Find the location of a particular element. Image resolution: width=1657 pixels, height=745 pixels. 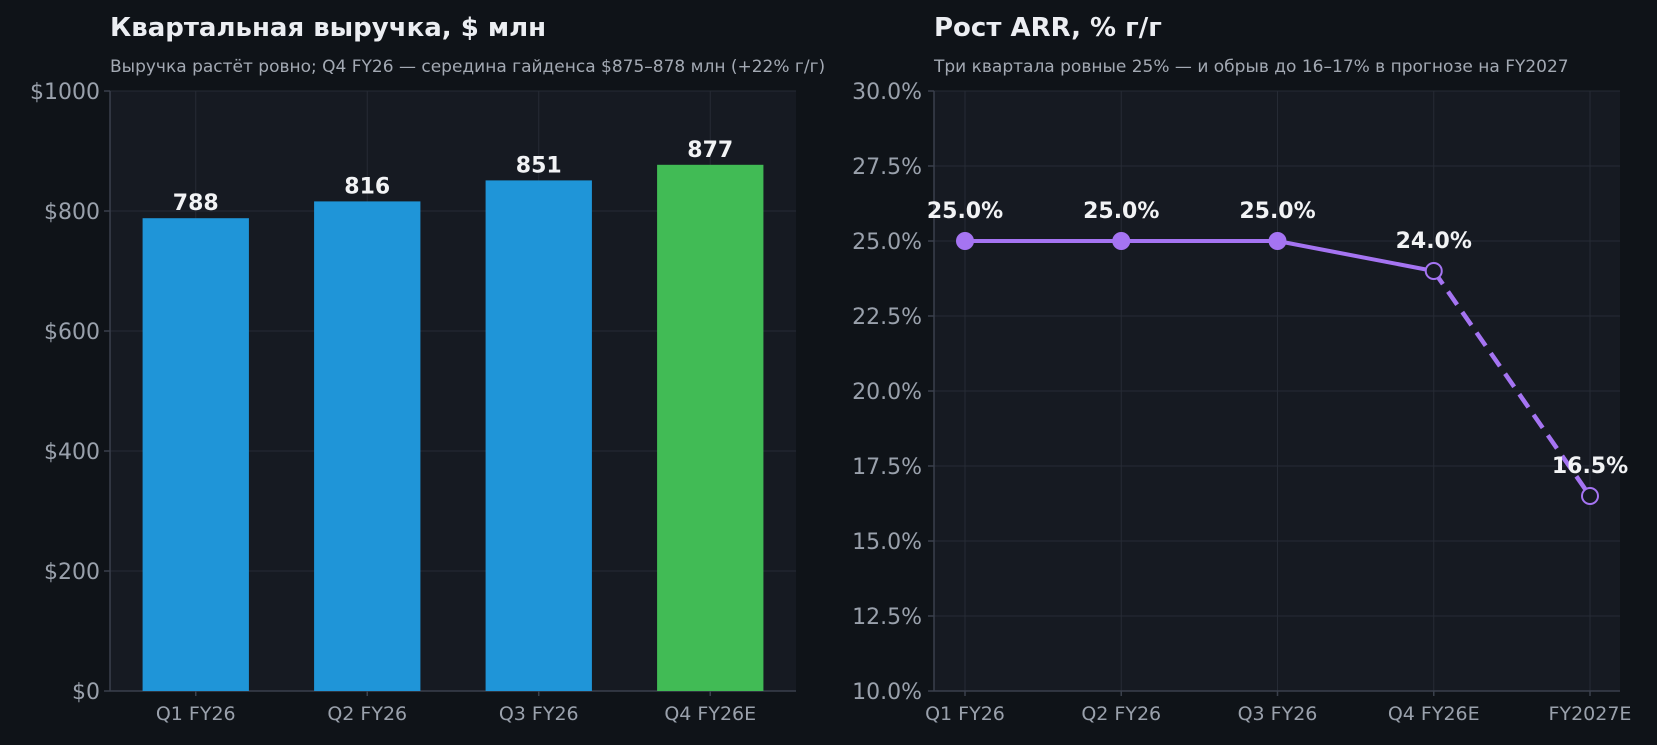

revenue-y-tick-label: $800 is located at coordinates (72, 212).